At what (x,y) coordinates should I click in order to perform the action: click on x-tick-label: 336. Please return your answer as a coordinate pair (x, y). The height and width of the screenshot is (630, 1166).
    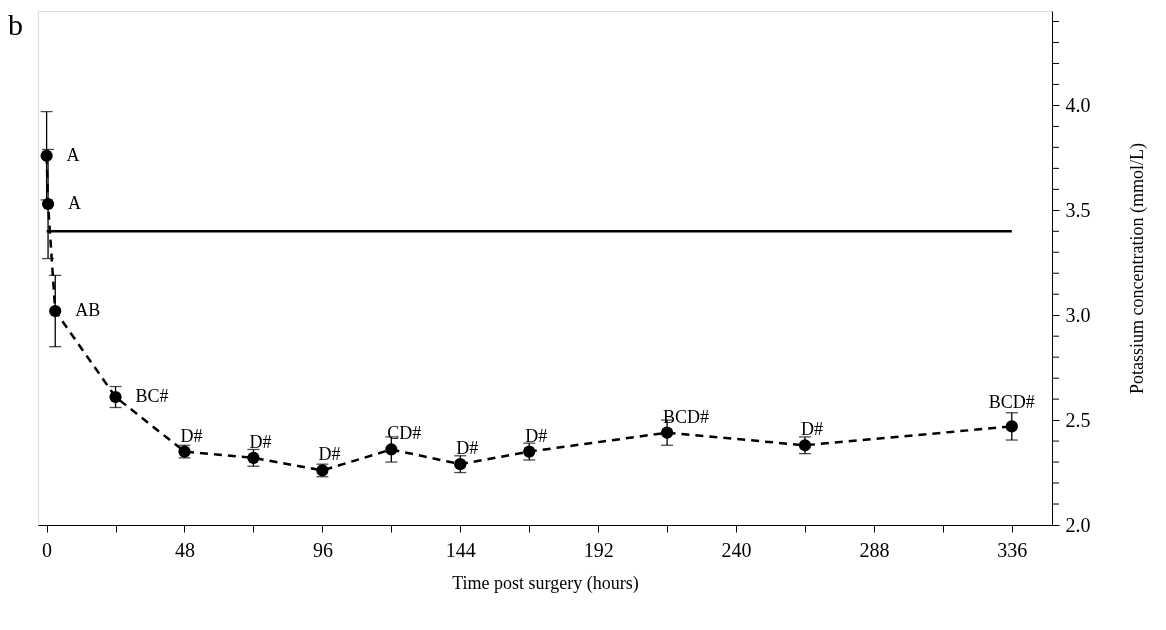
    Looking at the image, I should click on (1012, 549).